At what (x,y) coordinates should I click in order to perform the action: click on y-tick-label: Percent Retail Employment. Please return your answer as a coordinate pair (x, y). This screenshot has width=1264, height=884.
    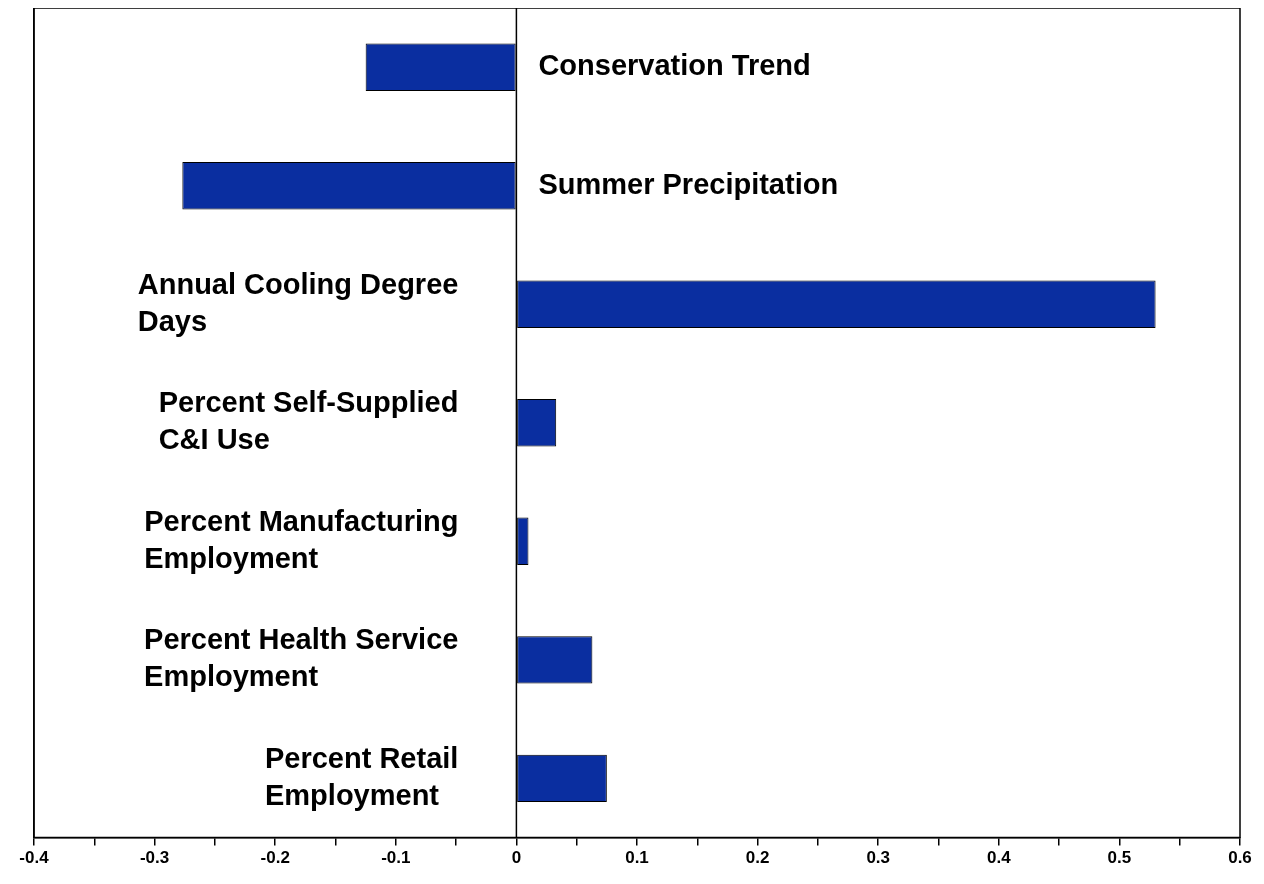
    Looking at the image, I should click on (361, 776).